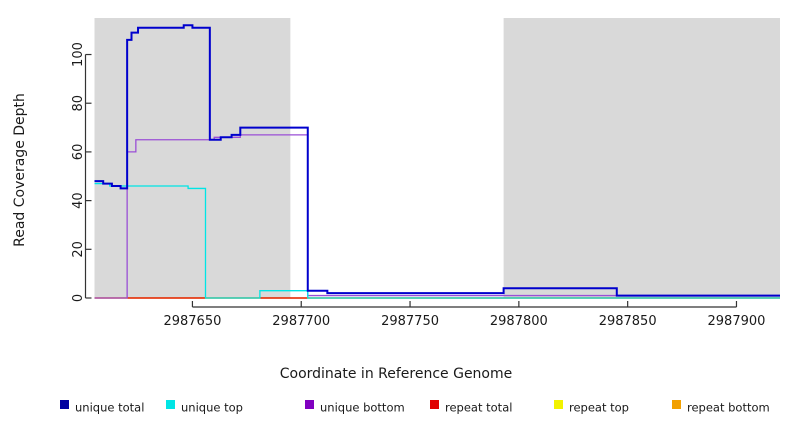 This screenshot has width=792, height=432. I want to click on y-axis: 0 20 40 60 80 100, so click(81, 172).